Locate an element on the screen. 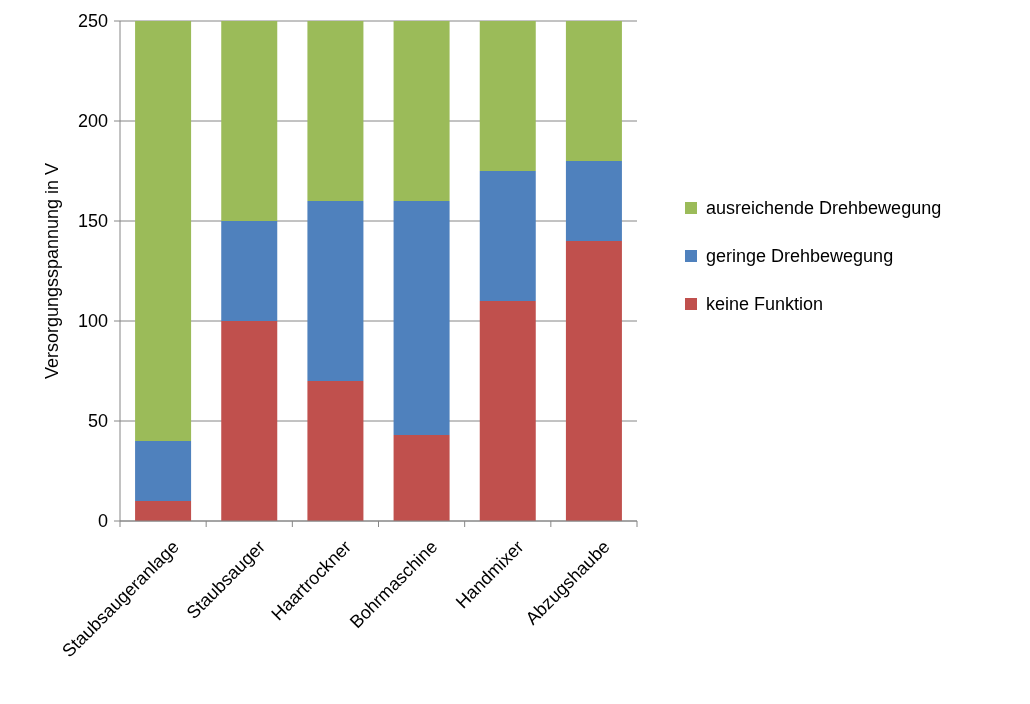 This screenshot has height=704, width=1030. y-tick-label: 250 is located at coordinates (92, 21).